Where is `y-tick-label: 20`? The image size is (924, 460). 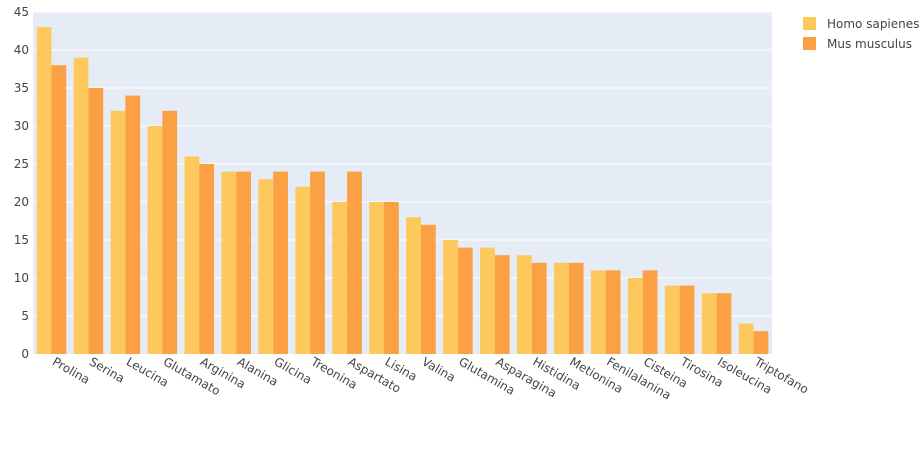
y-tick-label: 20 is located at coordinates (21, 202).